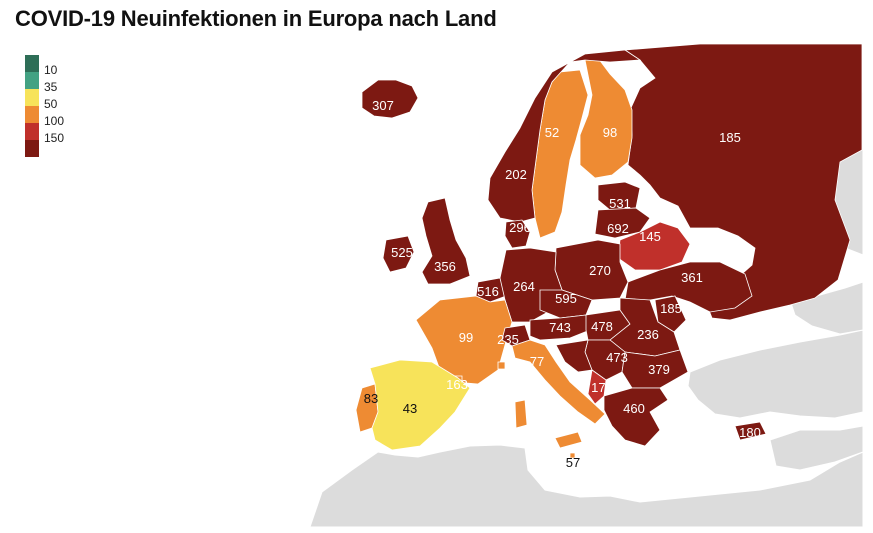 The height and width of the screenshot is (533, 873). I want to click on legend-item-35: 35, so click(55, 82).